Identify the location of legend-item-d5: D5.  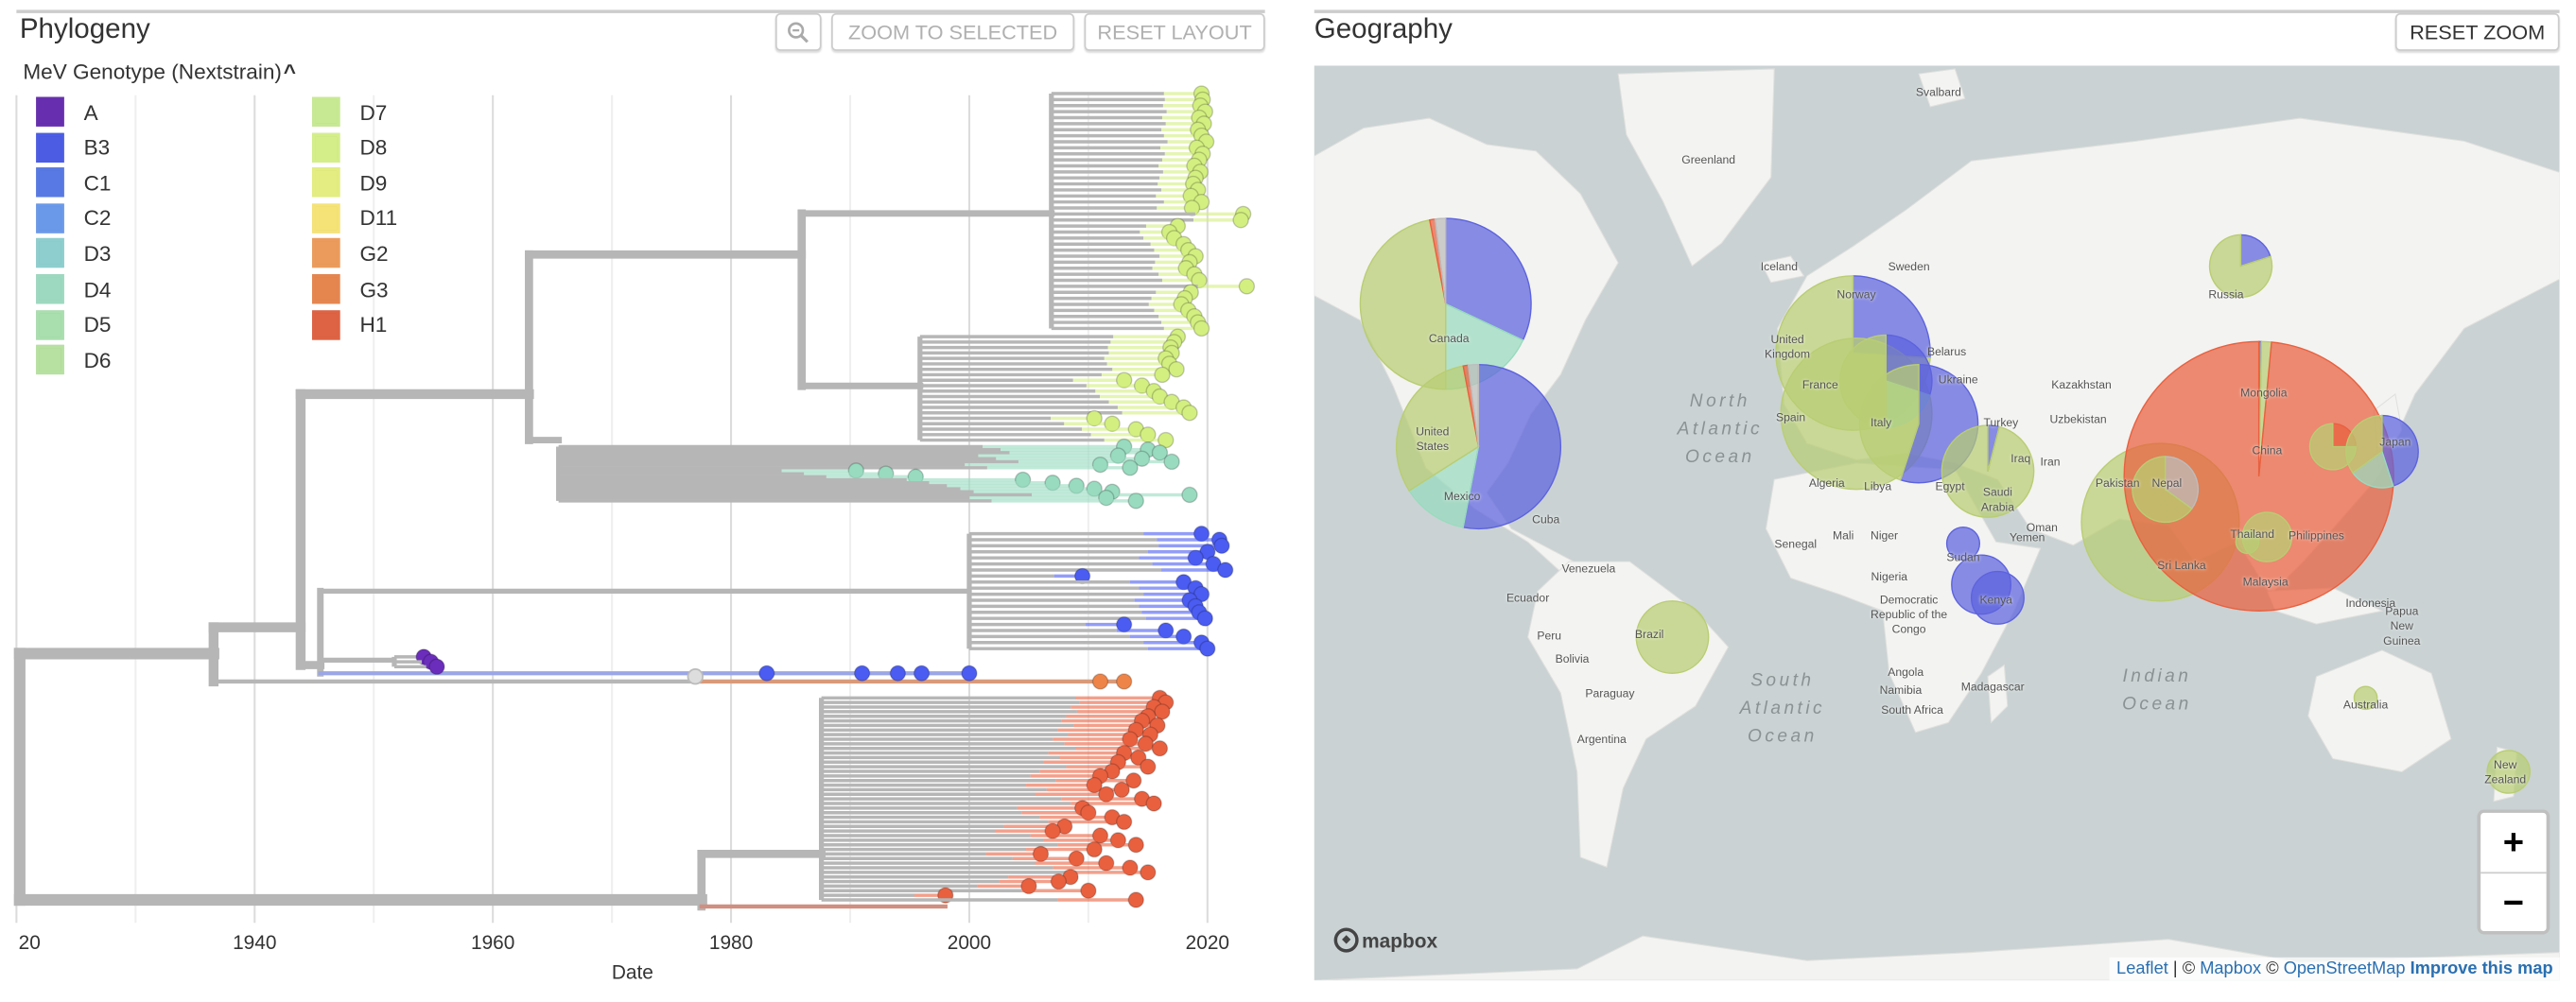
(73, 324).